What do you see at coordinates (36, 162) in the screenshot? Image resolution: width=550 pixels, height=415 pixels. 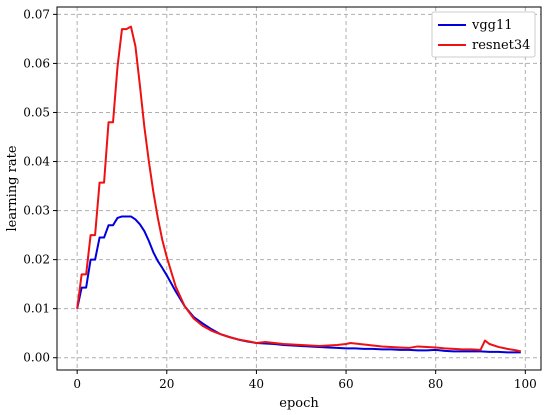 I see `y-tick-label: 0.04` at bounding box center [36, 162].